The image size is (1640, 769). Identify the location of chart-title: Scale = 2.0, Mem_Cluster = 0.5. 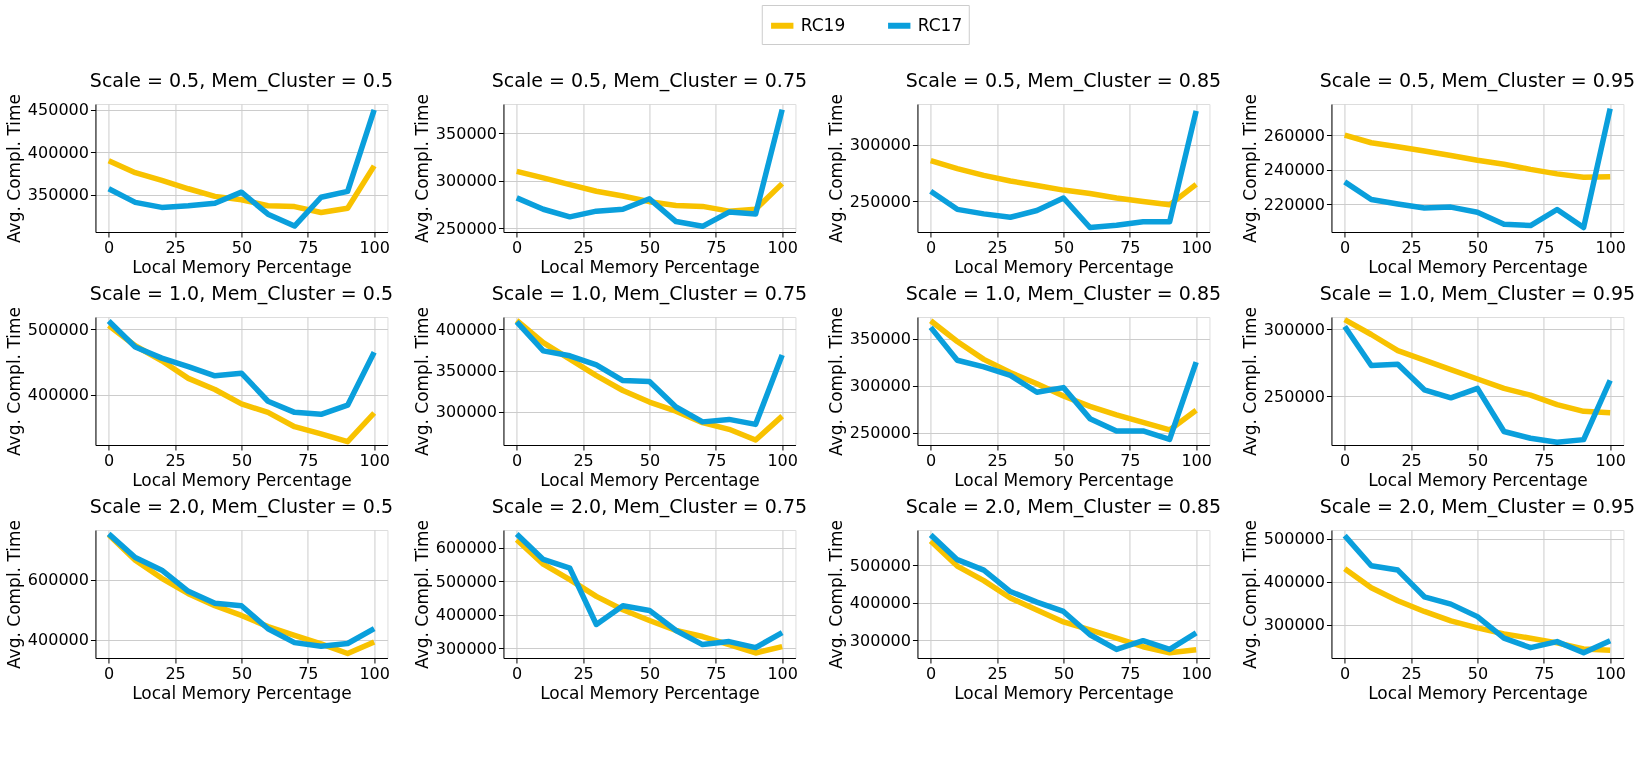
(241, 507).